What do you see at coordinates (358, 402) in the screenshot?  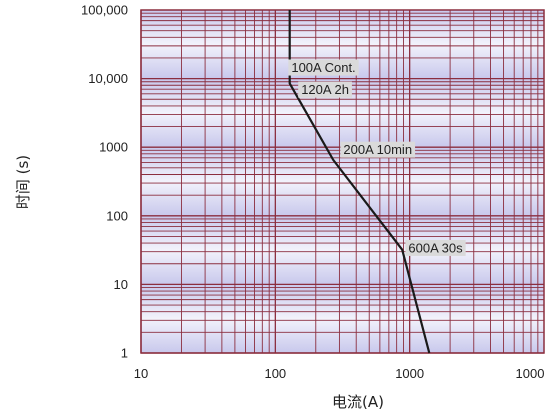 I see `x-axis-title: 电流(A)` at bounding box center [358, 402].